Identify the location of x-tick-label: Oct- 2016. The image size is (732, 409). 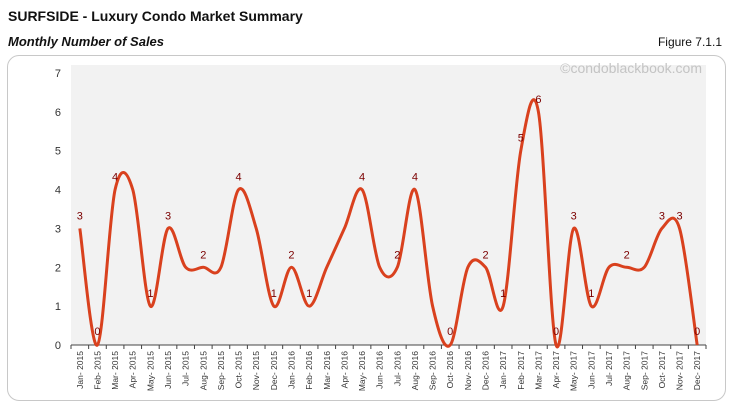
(450, 370).